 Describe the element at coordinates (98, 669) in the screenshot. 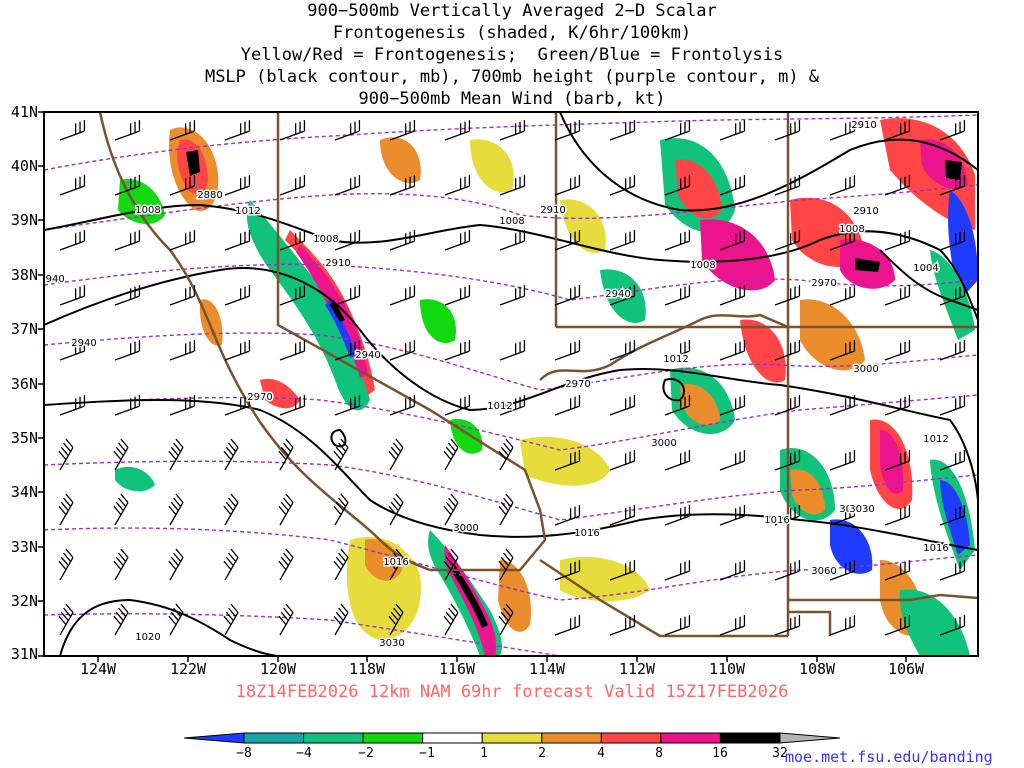

I see `lon-label-124w: 124W` at that location.